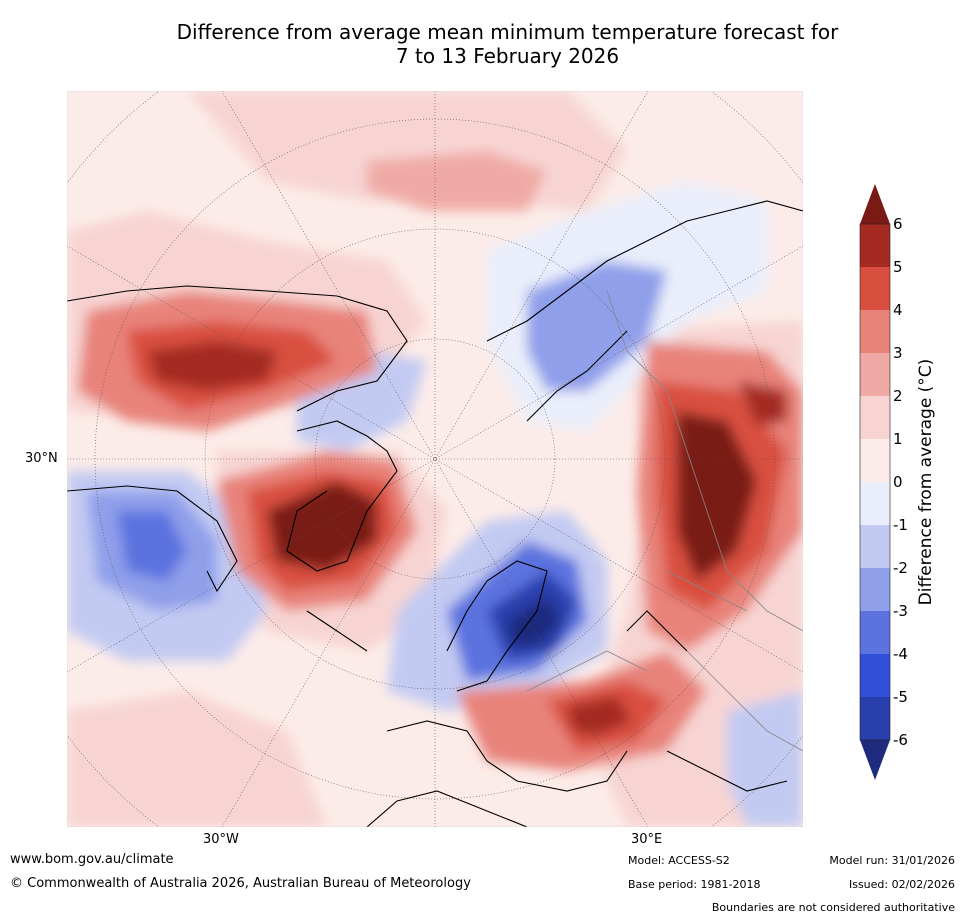 This screenshot has height=919, width=965. Describe the element at coordinates (679, 860) in the screenshot. I see `footer-model: Model: ACCESS-S2` at that location.